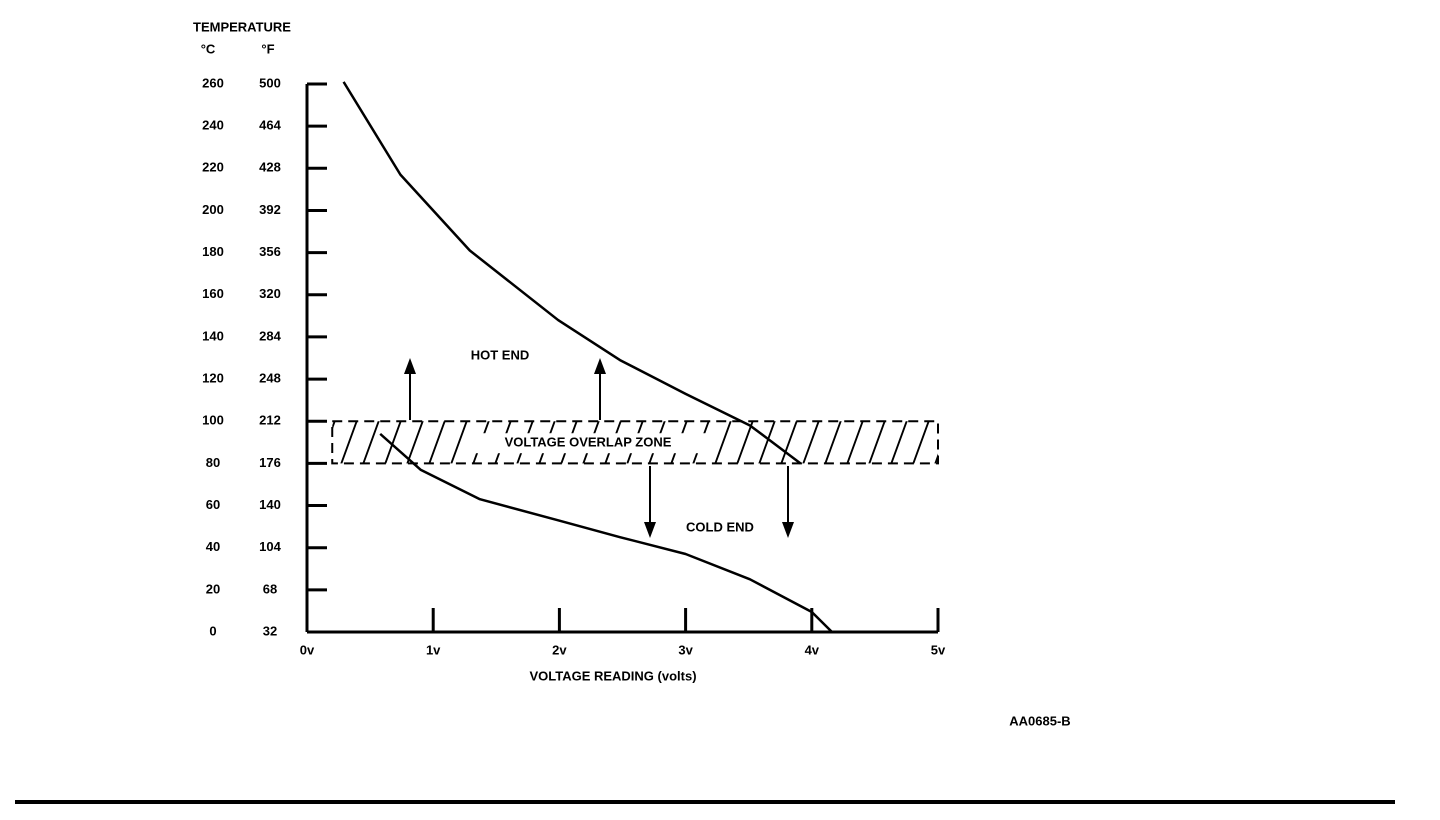 The height and width of the screenshot is (820, 1440). Describe the element at coordinates (213, 125) in the screenshot. I see `y-tick-label: 240` at that location.